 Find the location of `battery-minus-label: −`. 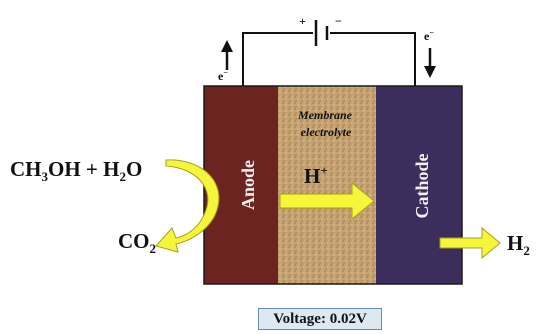

battery-minus-label: − is located at coordinates (338, 21).